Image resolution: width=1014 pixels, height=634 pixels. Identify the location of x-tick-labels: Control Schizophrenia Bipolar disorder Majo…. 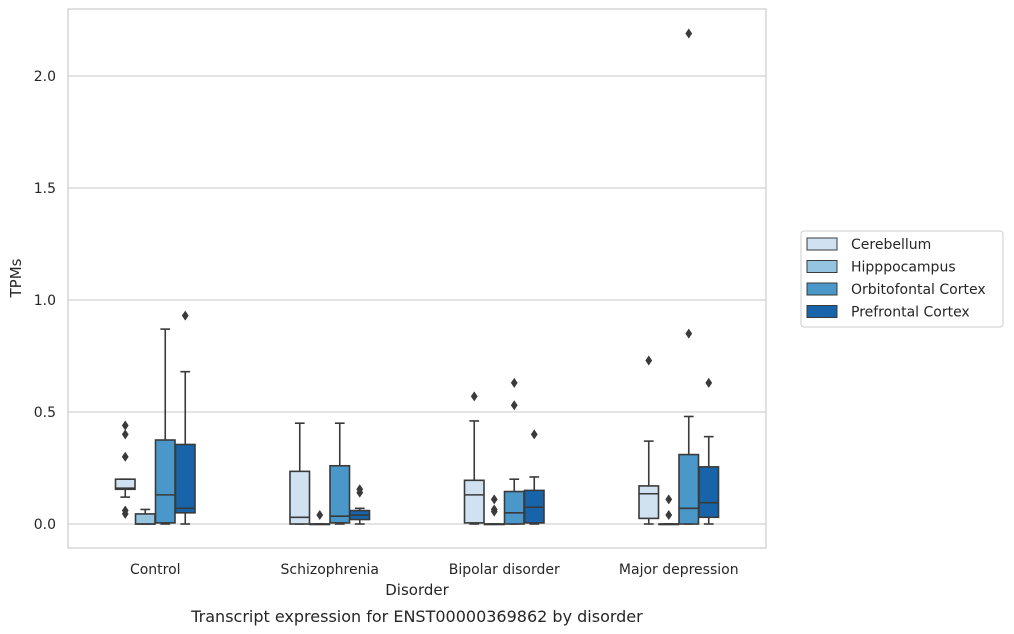
(434, 570).